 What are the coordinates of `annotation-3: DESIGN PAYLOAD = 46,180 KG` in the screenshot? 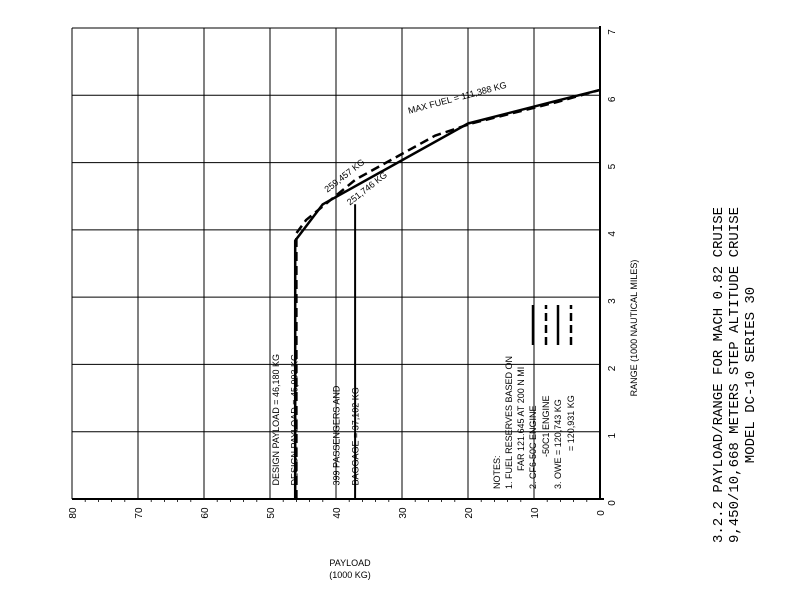 It's located at (276, 419).